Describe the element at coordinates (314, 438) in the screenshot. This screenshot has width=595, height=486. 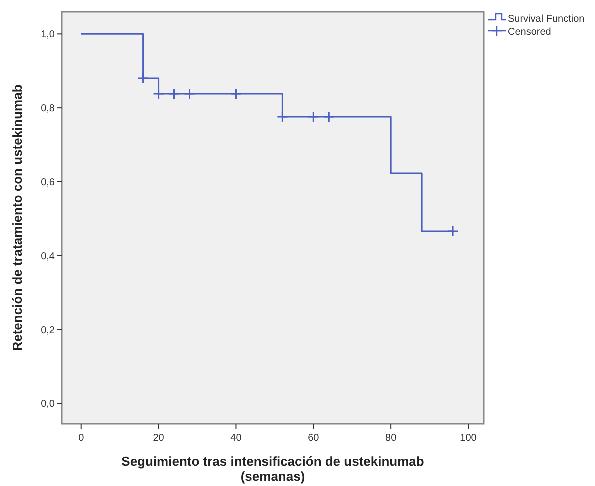
I see `x-tick-label: 60` at that location.